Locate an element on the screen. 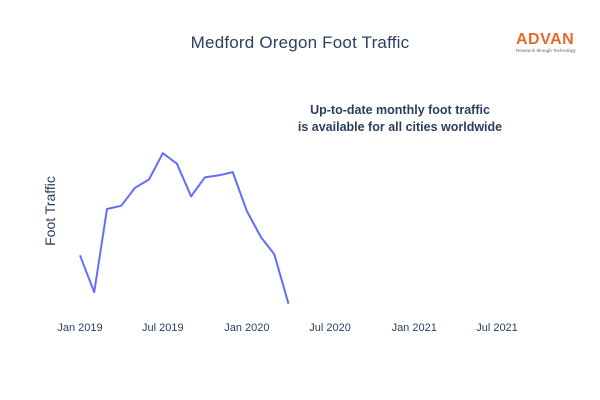 The image size is (600, 400). advan-logo: ADVAN Research through Technology is located at coordinates (553, 46).